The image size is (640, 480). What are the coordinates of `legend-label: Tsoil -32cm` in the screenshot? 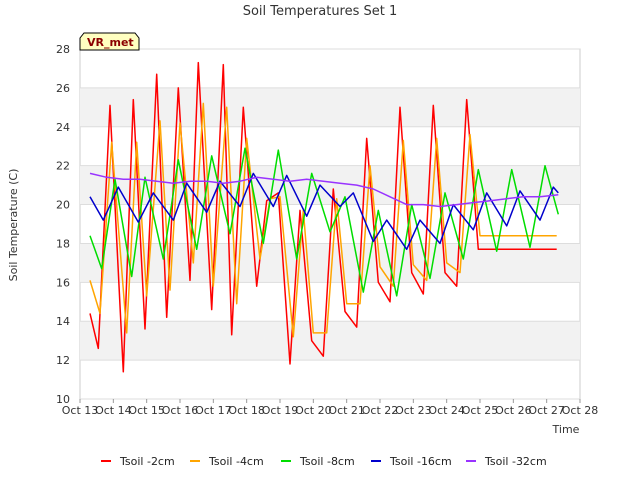 It's located at (515, 461).